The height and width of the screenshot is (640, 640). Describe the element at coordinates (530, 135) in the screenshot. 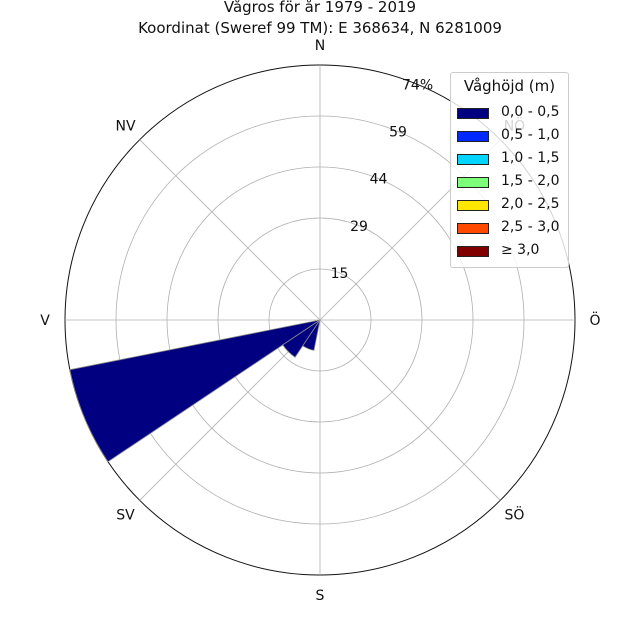

I see `legend-label: 0,5 - 1,0` at that location.